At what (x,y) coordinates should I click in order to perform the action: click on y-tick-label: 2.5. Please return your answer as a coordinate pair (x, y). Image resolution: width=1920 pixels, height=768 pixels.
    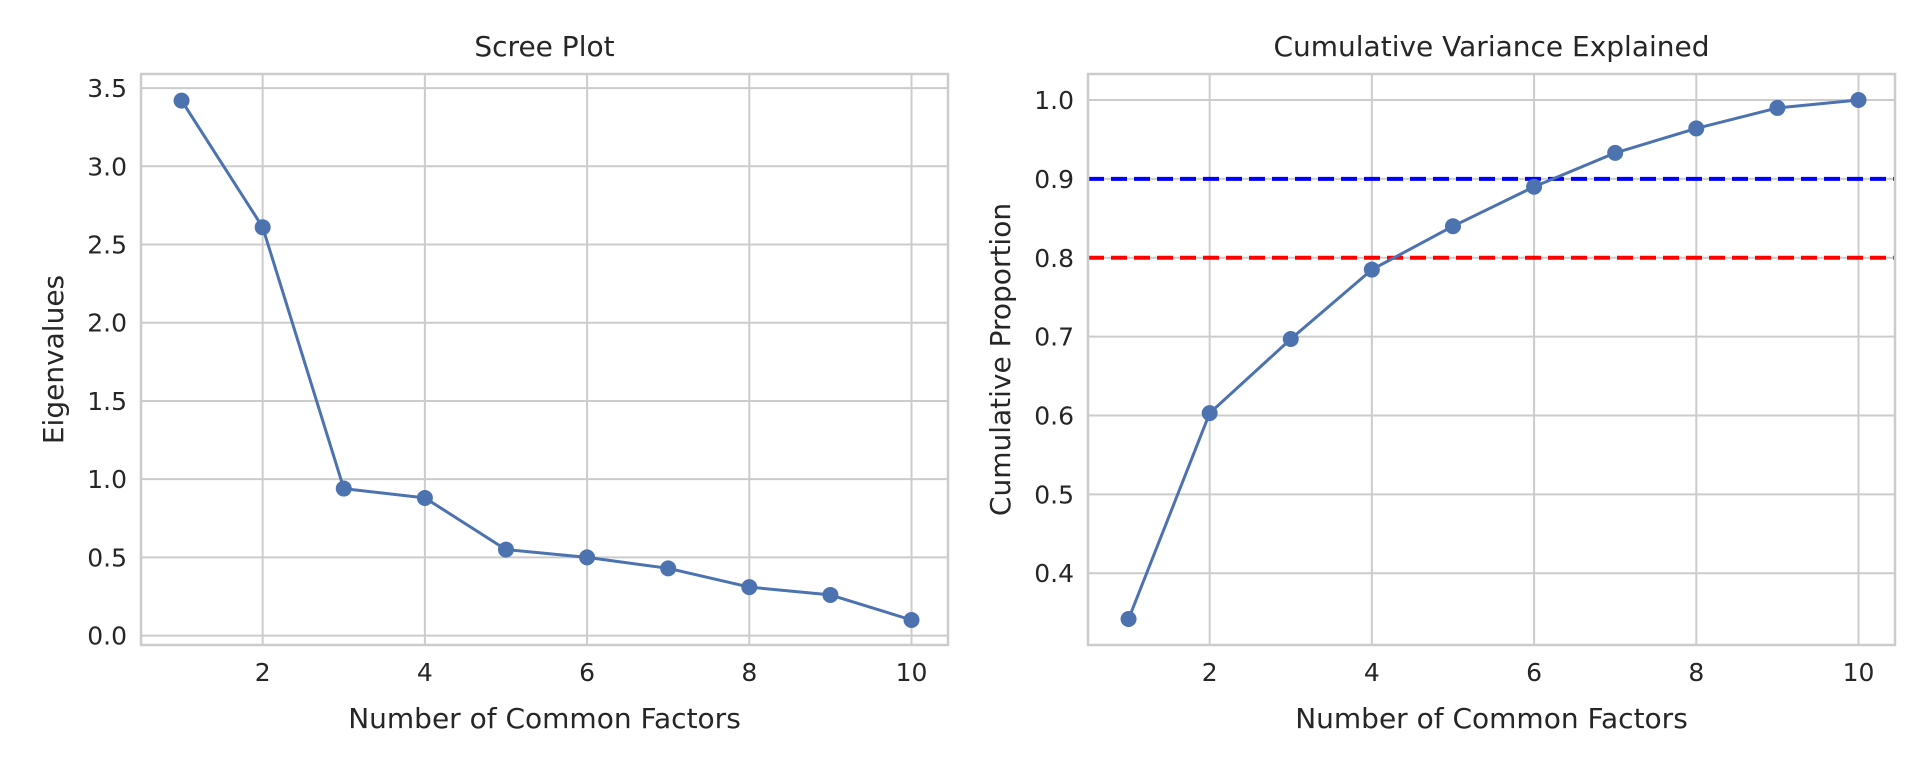
    Looking at the image, I should click on (107, 245).